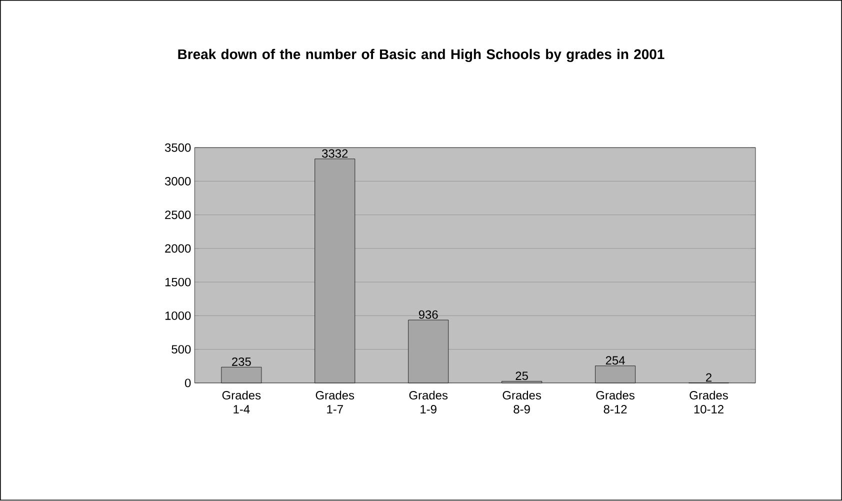 The height and width of the screenshot is (501, 842). I want to click on y-tick-label: 1000, so click(178, 316).